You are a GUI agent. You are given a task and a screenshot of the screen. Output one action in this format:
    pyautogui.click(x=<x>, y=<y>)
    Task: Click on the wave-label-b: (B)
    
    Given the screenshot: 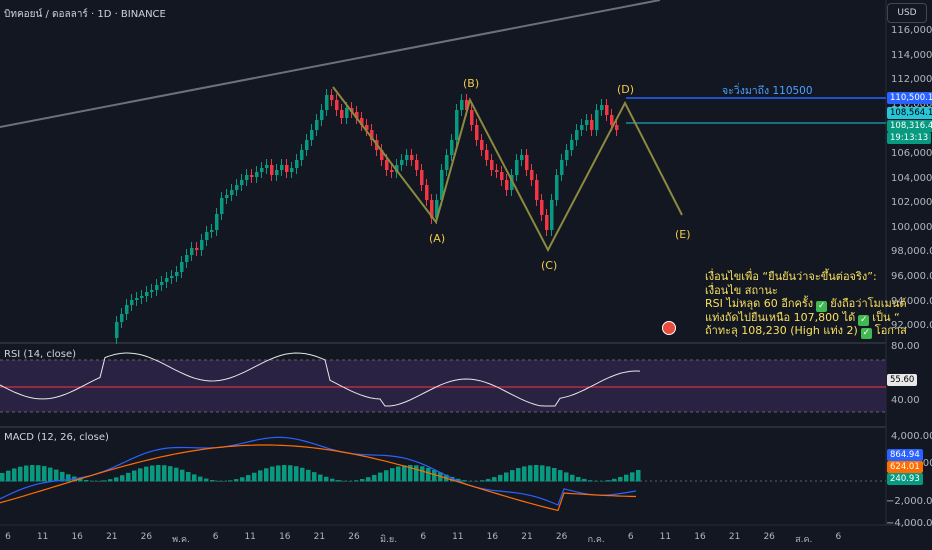 What is the action you would take?
    pyautogui.click(x=471, y=83)
    